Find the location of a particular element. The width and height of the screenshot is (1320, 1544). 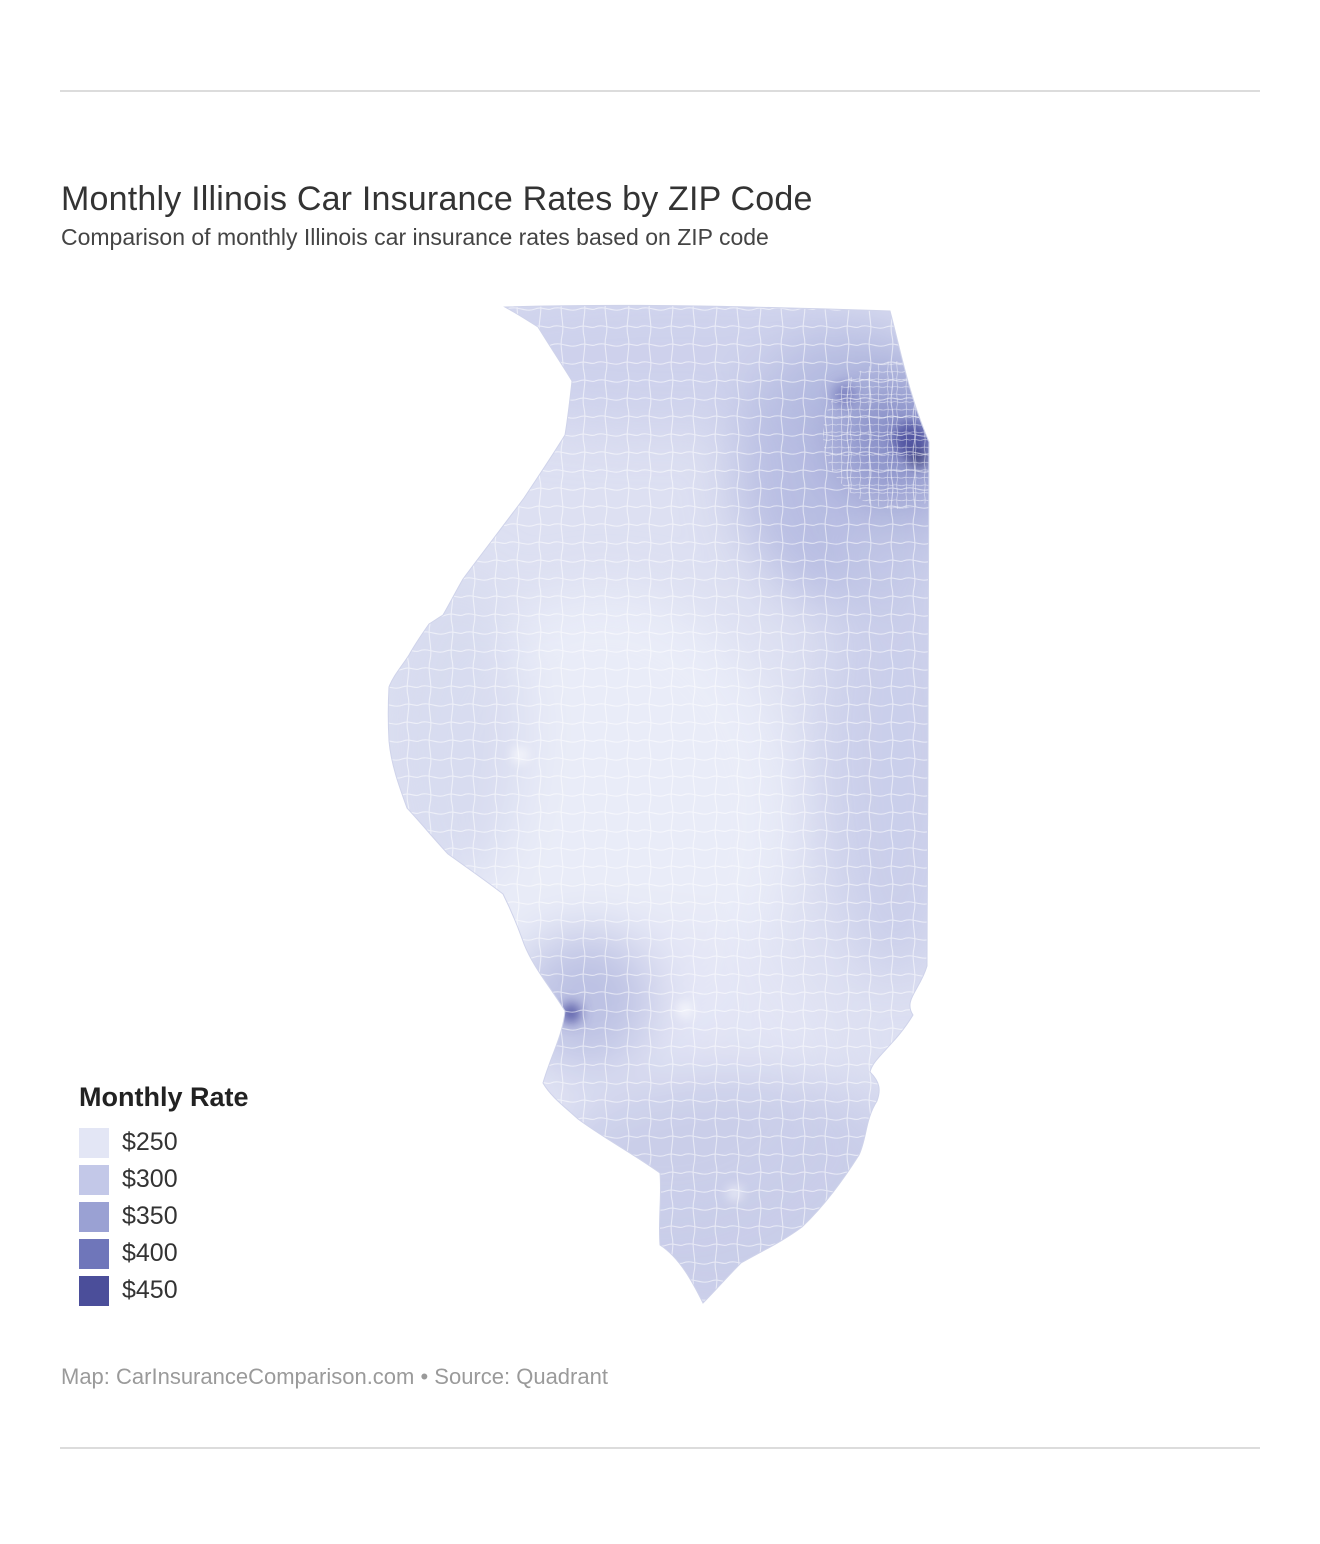

legend-item: $250 is located at coordinates (209, 1142).